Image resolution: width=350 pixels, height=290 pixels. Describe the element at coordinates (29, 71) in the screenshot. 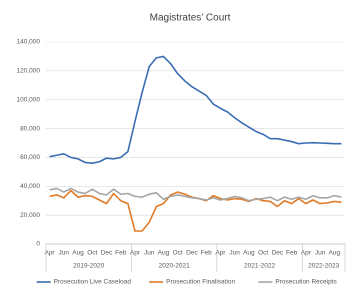

I see `y-tick-label: 120,000` at that location.